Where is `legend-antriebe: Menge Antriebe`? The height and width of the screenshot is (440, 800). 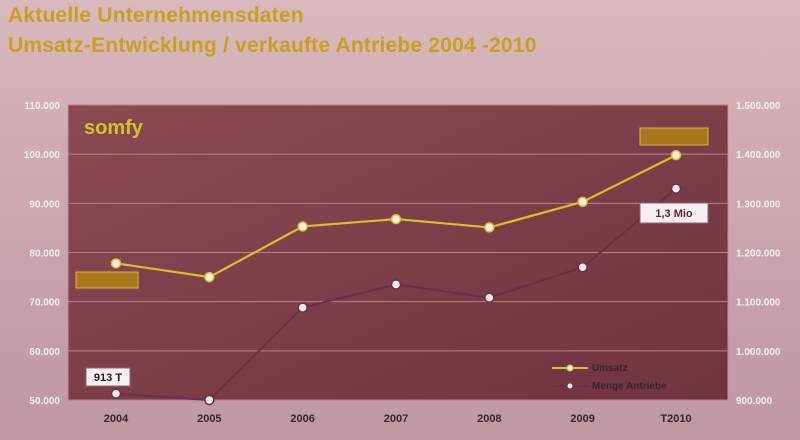
legend-antriebe: Menge Antriebe is located at coordinates (629, 386).